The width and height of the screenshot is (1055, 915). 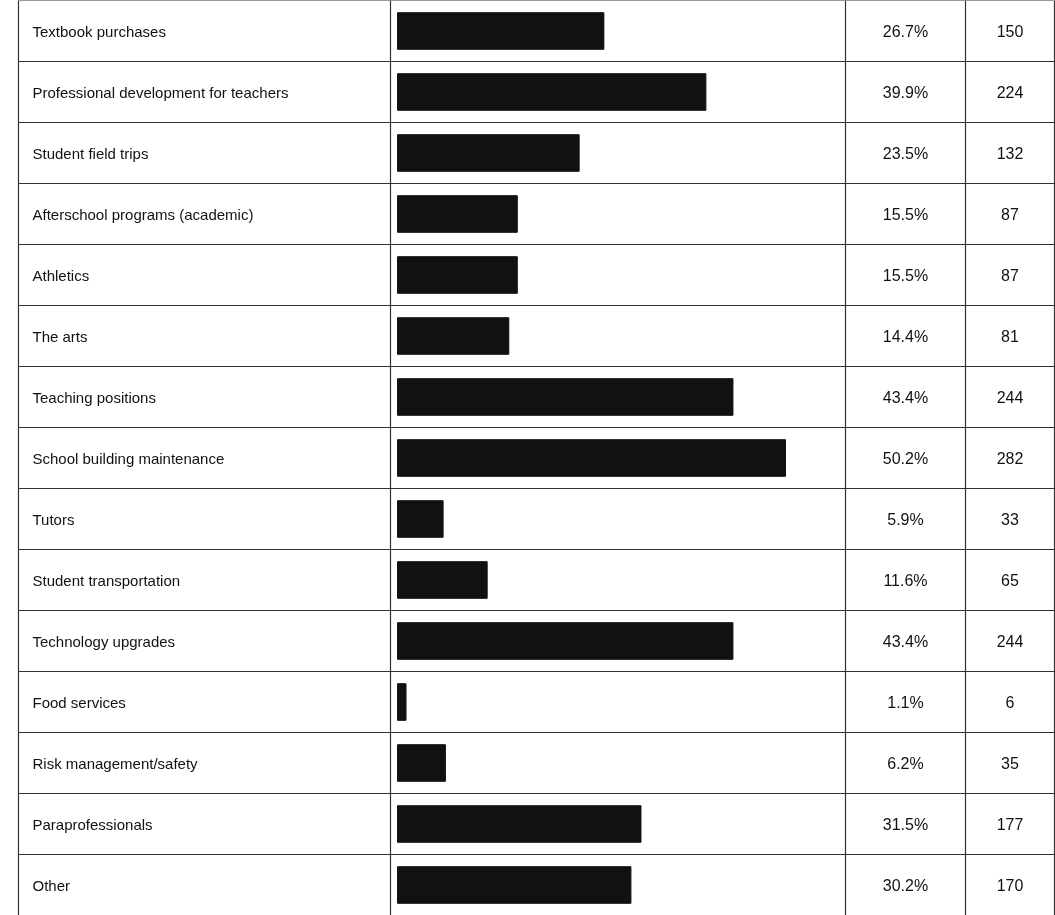 What do you see at coordinates (905, 763) in the screenshot?
I see `data-label: 6.2%` at bounding box center [905, 763].